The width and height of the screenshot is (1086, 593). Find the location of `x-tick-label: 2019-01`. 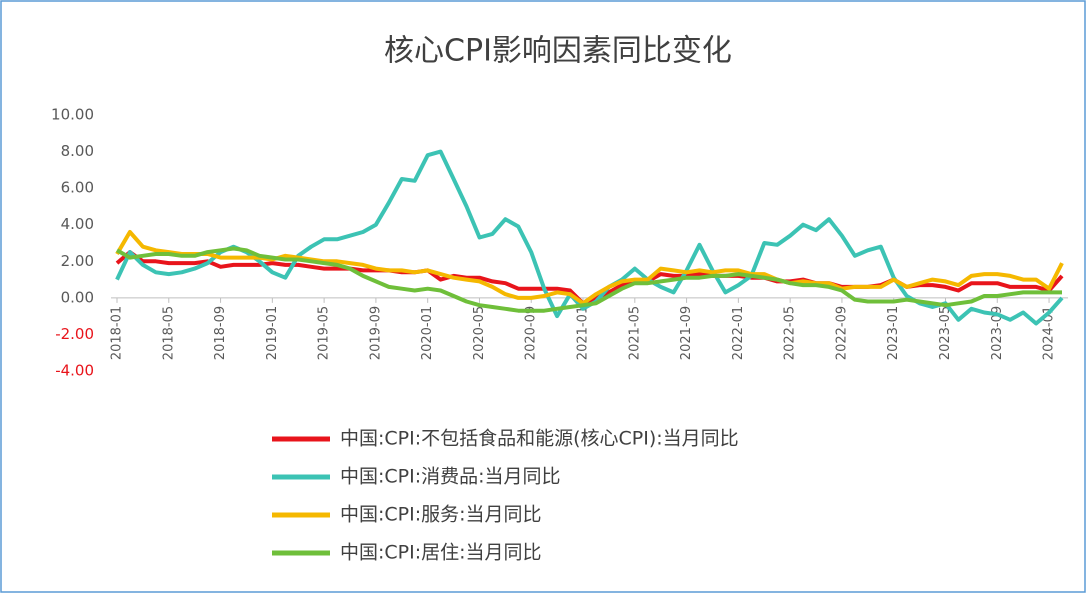

x-tick-label: 2019-01 is located at coordinates (272, 333).